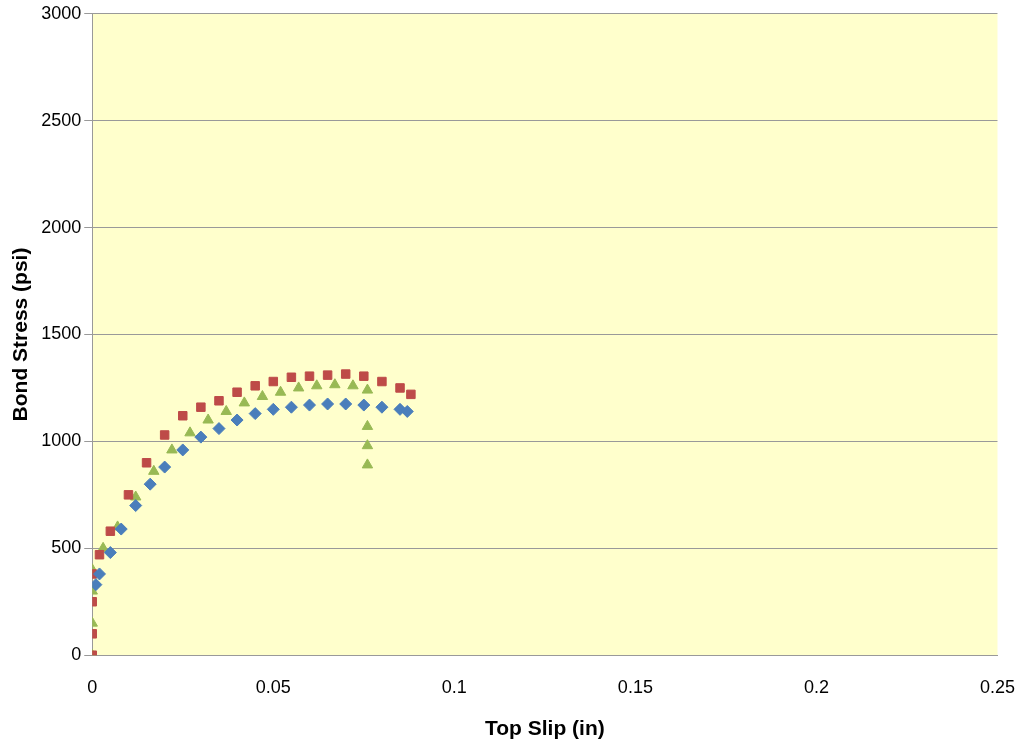 The image size is (1029, 751). Describe the element at coordinates (635, 686) in the screenshot. I see `x-tick-label: 0.15` at that location.